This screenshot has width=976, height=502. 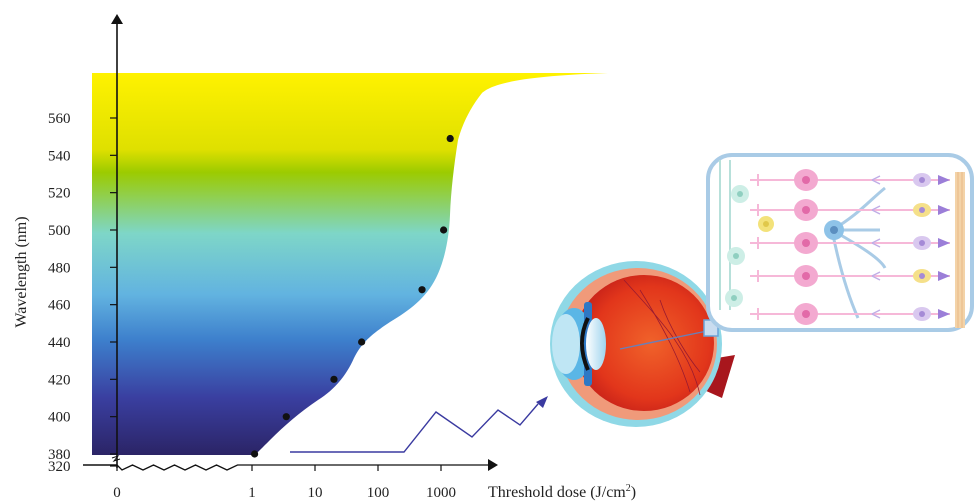 What do you see at coordinates (302, 467) in the screenshot?
I see `x-axis-line` at bounding box center [302, 467].